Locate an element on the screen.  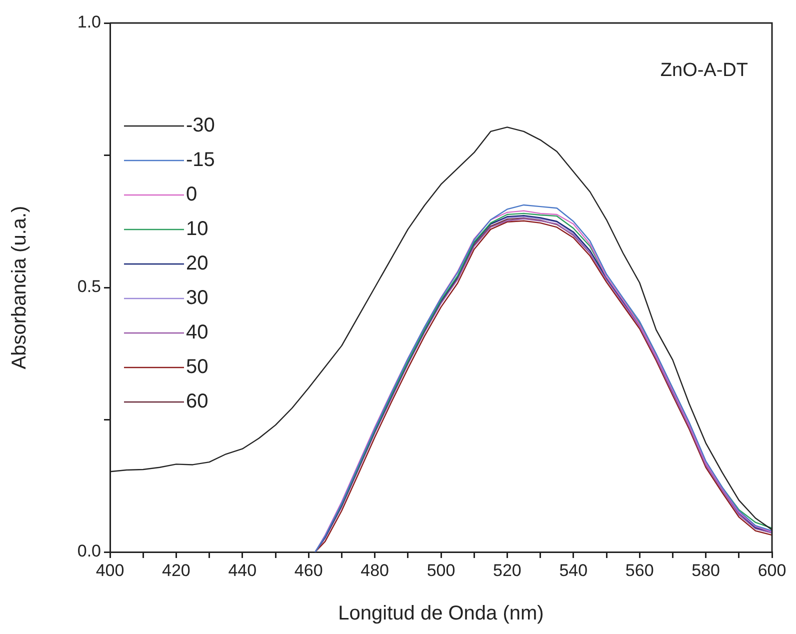
x-tick-label: 480 is located at coordinates (374, 570).